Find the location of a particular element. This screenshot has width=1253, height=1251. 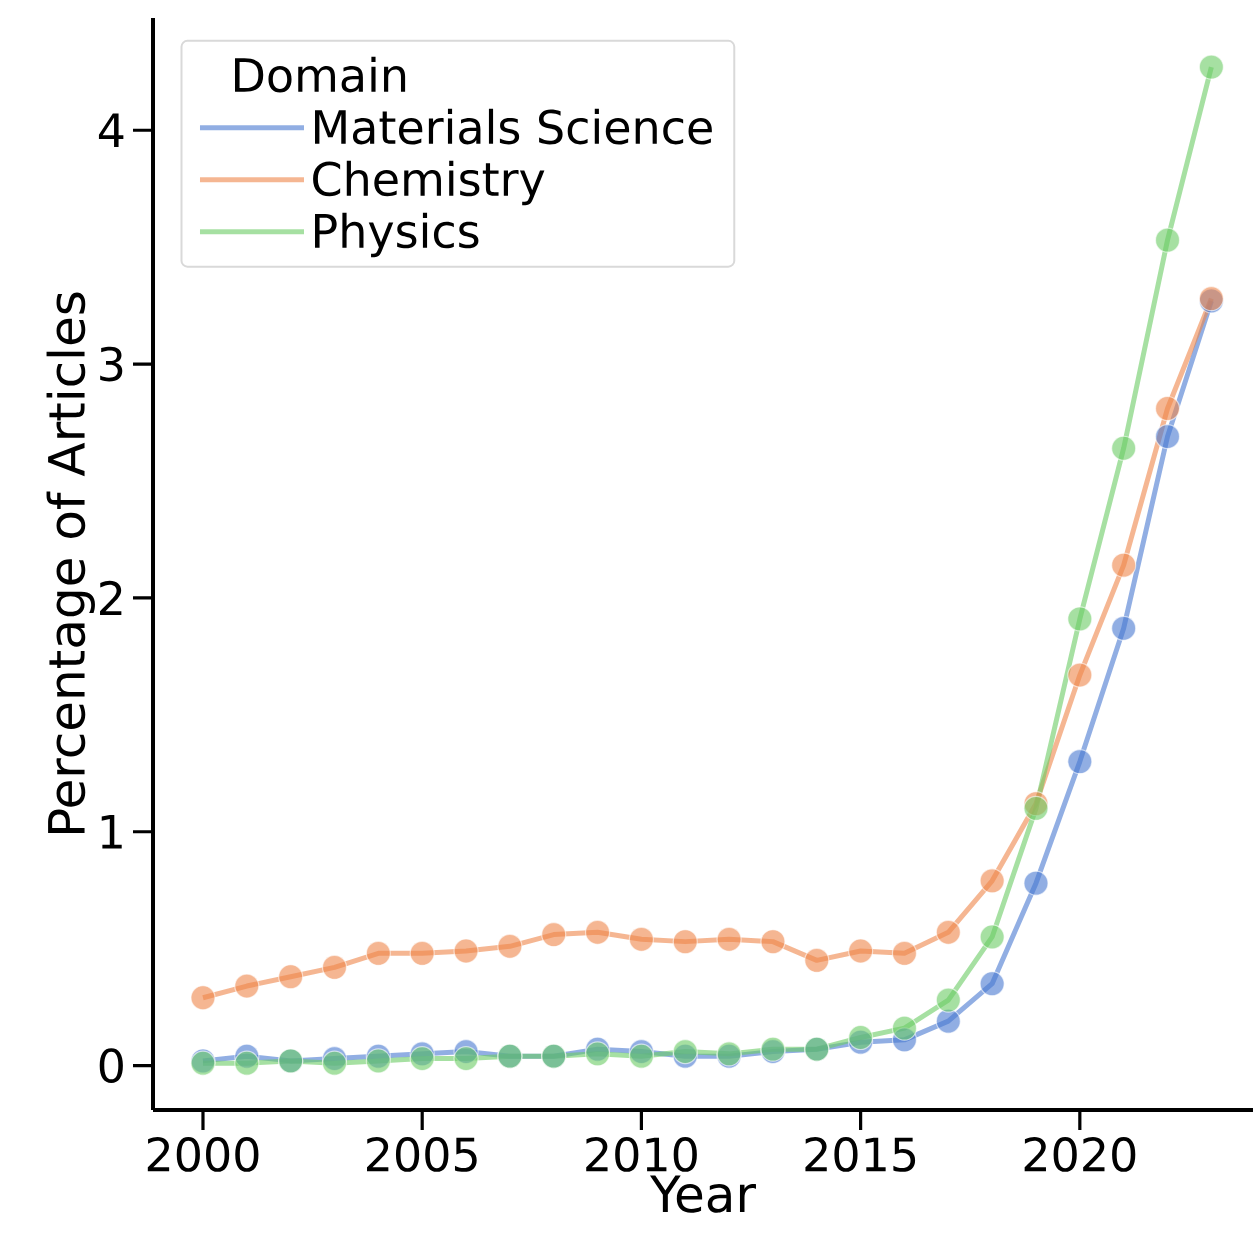

x-tick-label: 2020 is located at coordinates (1080, 1154).